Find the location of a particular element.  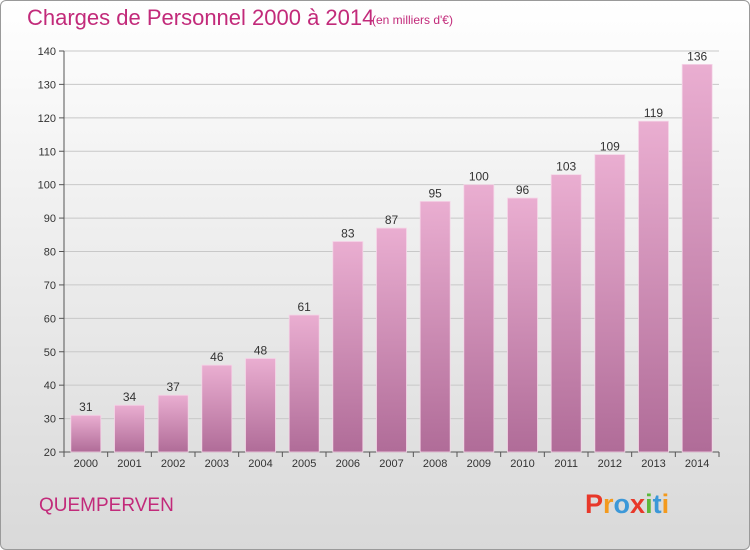

value-label-2006: 83 is located at coordinates (348, 233).